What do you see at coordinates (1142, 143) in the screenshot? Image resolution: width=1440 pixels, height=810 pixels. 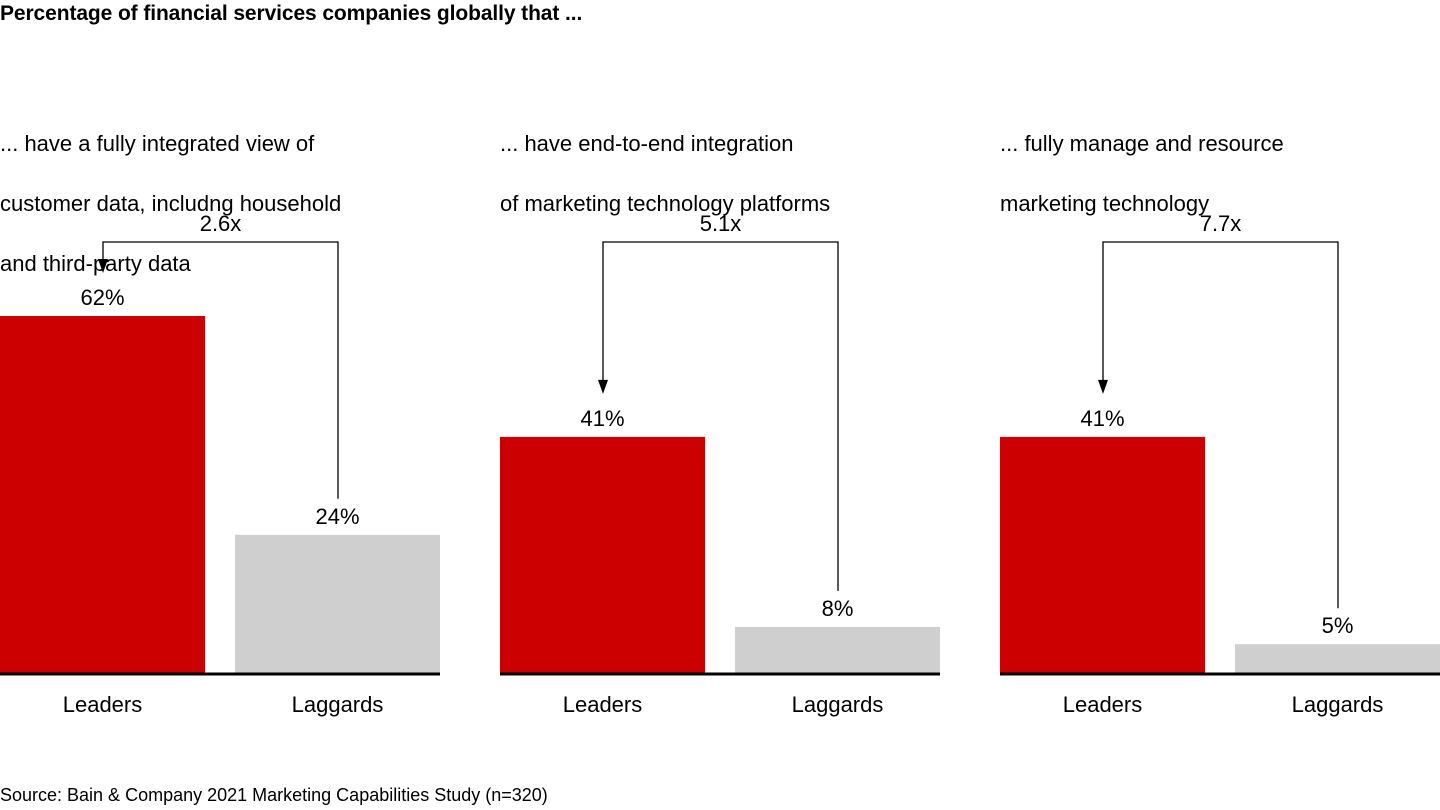 I see `panel-3-subtitle-line: ... fully manage and resource` at bounding box center [1142, 143].